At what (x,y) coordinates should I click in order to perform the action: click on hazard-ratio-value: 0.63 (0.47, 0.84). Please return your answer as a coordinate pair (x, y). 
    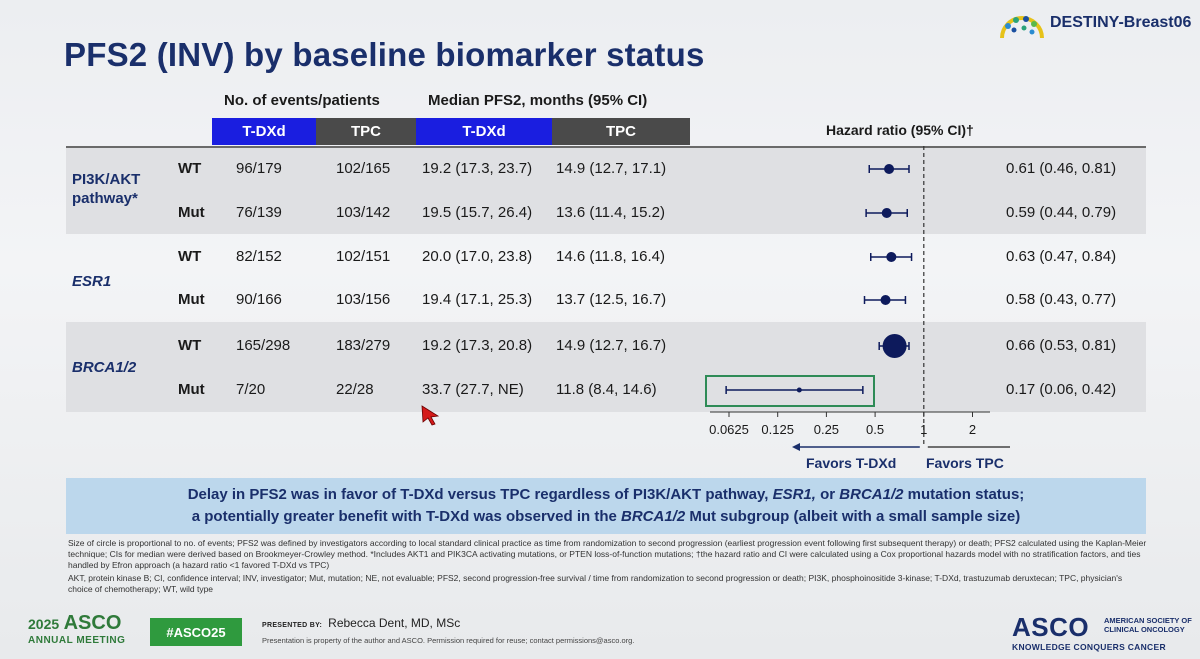
    Looking at the image, I should click on (1061, 256).